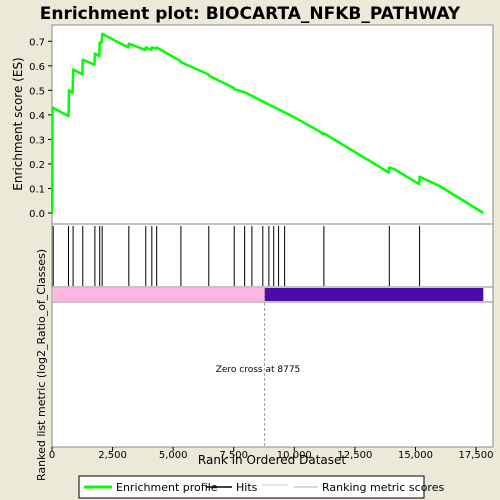 The width and height of the screenshot is (500, 500). Describe the element at coordinates (37, 189) in the screenshot. I see `es-y-tick-label: 0.1` at that location.